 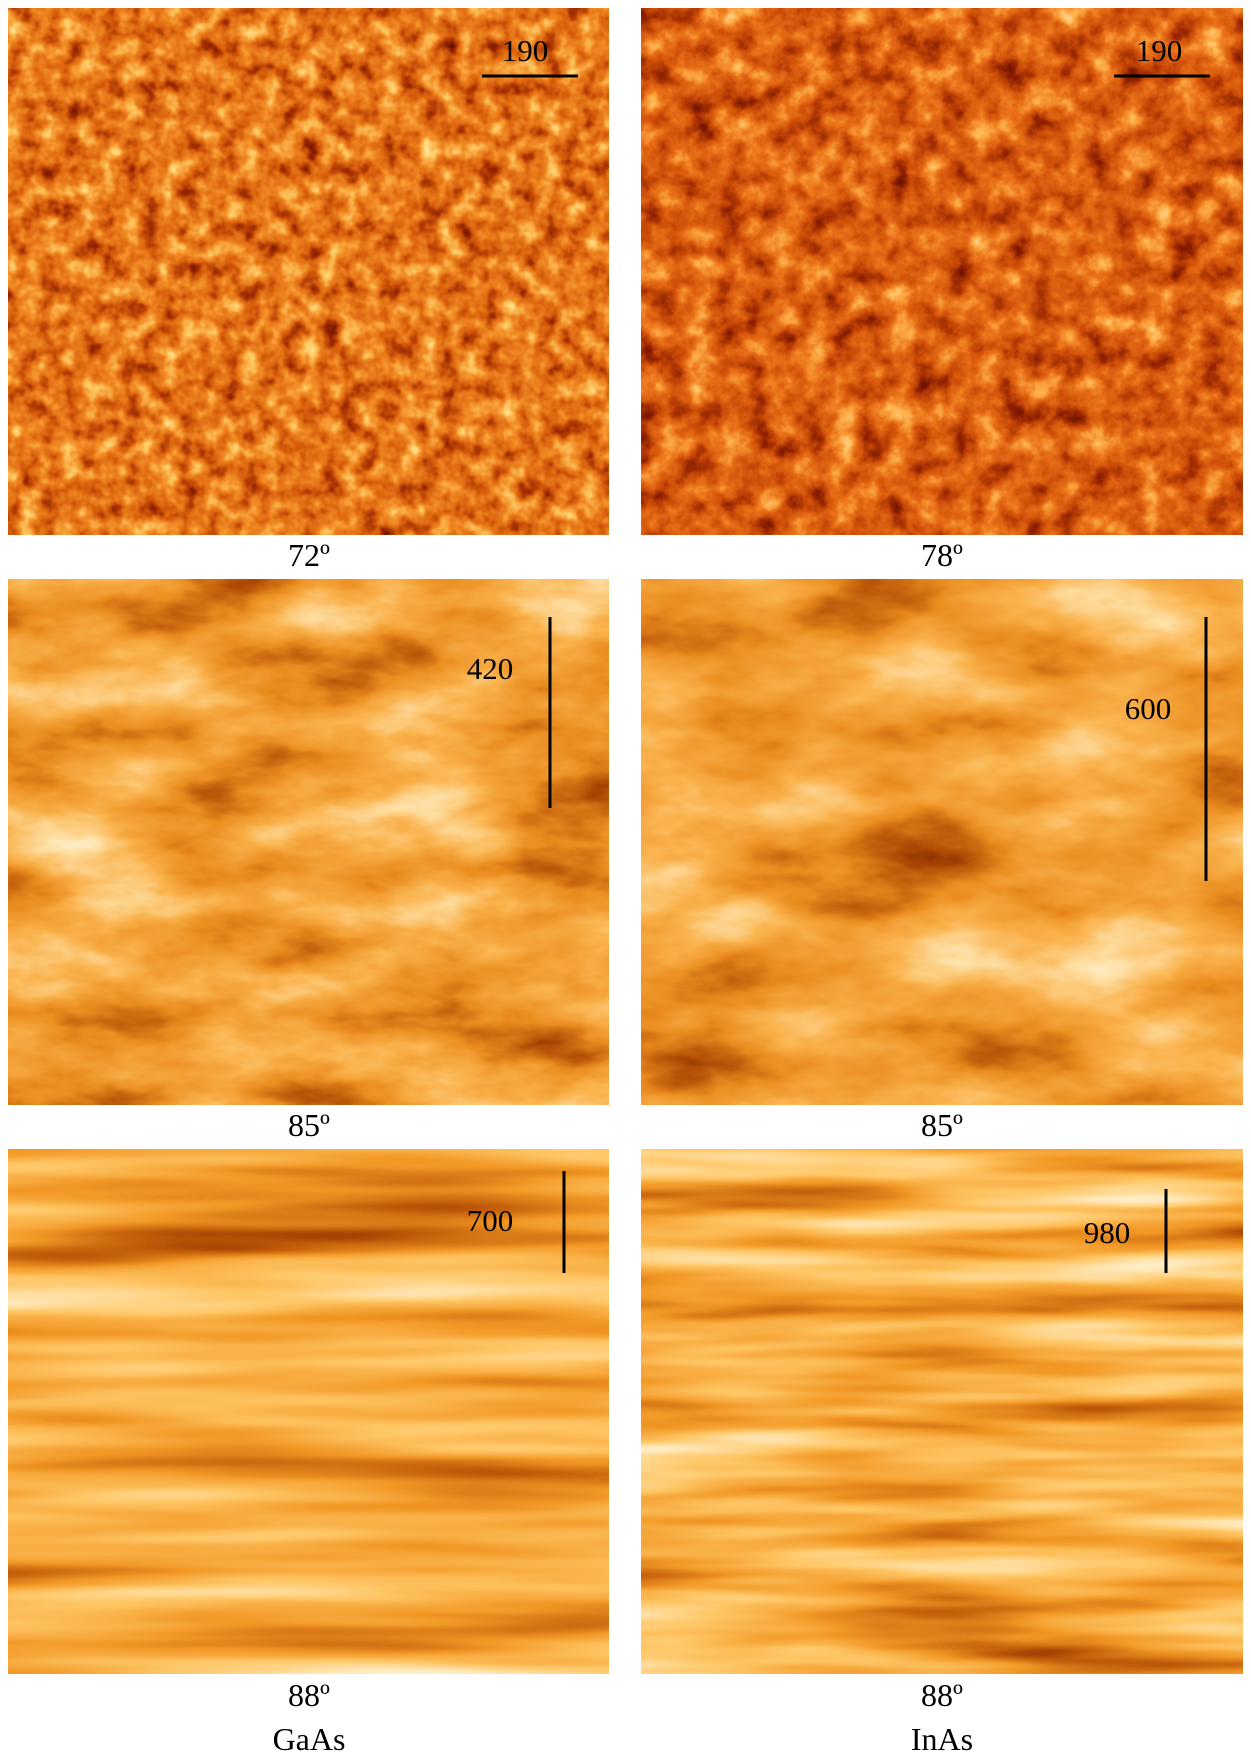 I want to click on column-label: GaAs, so click(x=309, y=1739).